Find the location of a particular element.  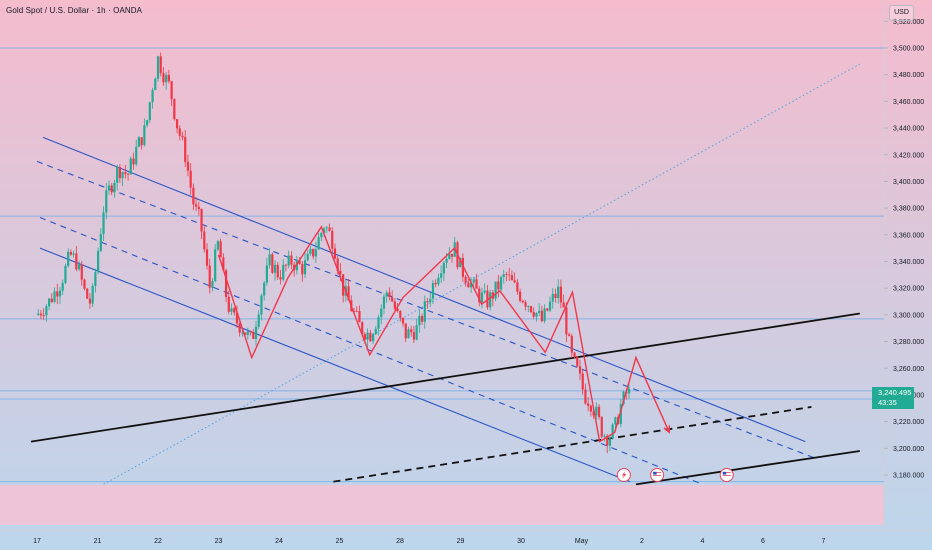

price-tick-label: 3,200.000 is located at coordinates (908, 449).